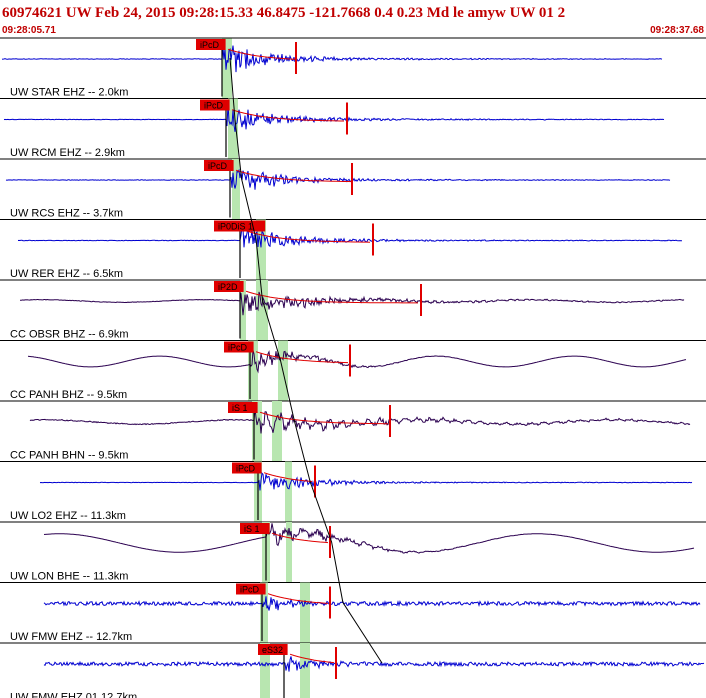  Describe the element at coordinates (69, 335) in the screenshot. I see `station-label: CC OBSR BHZ -- 6.9km` at that location.